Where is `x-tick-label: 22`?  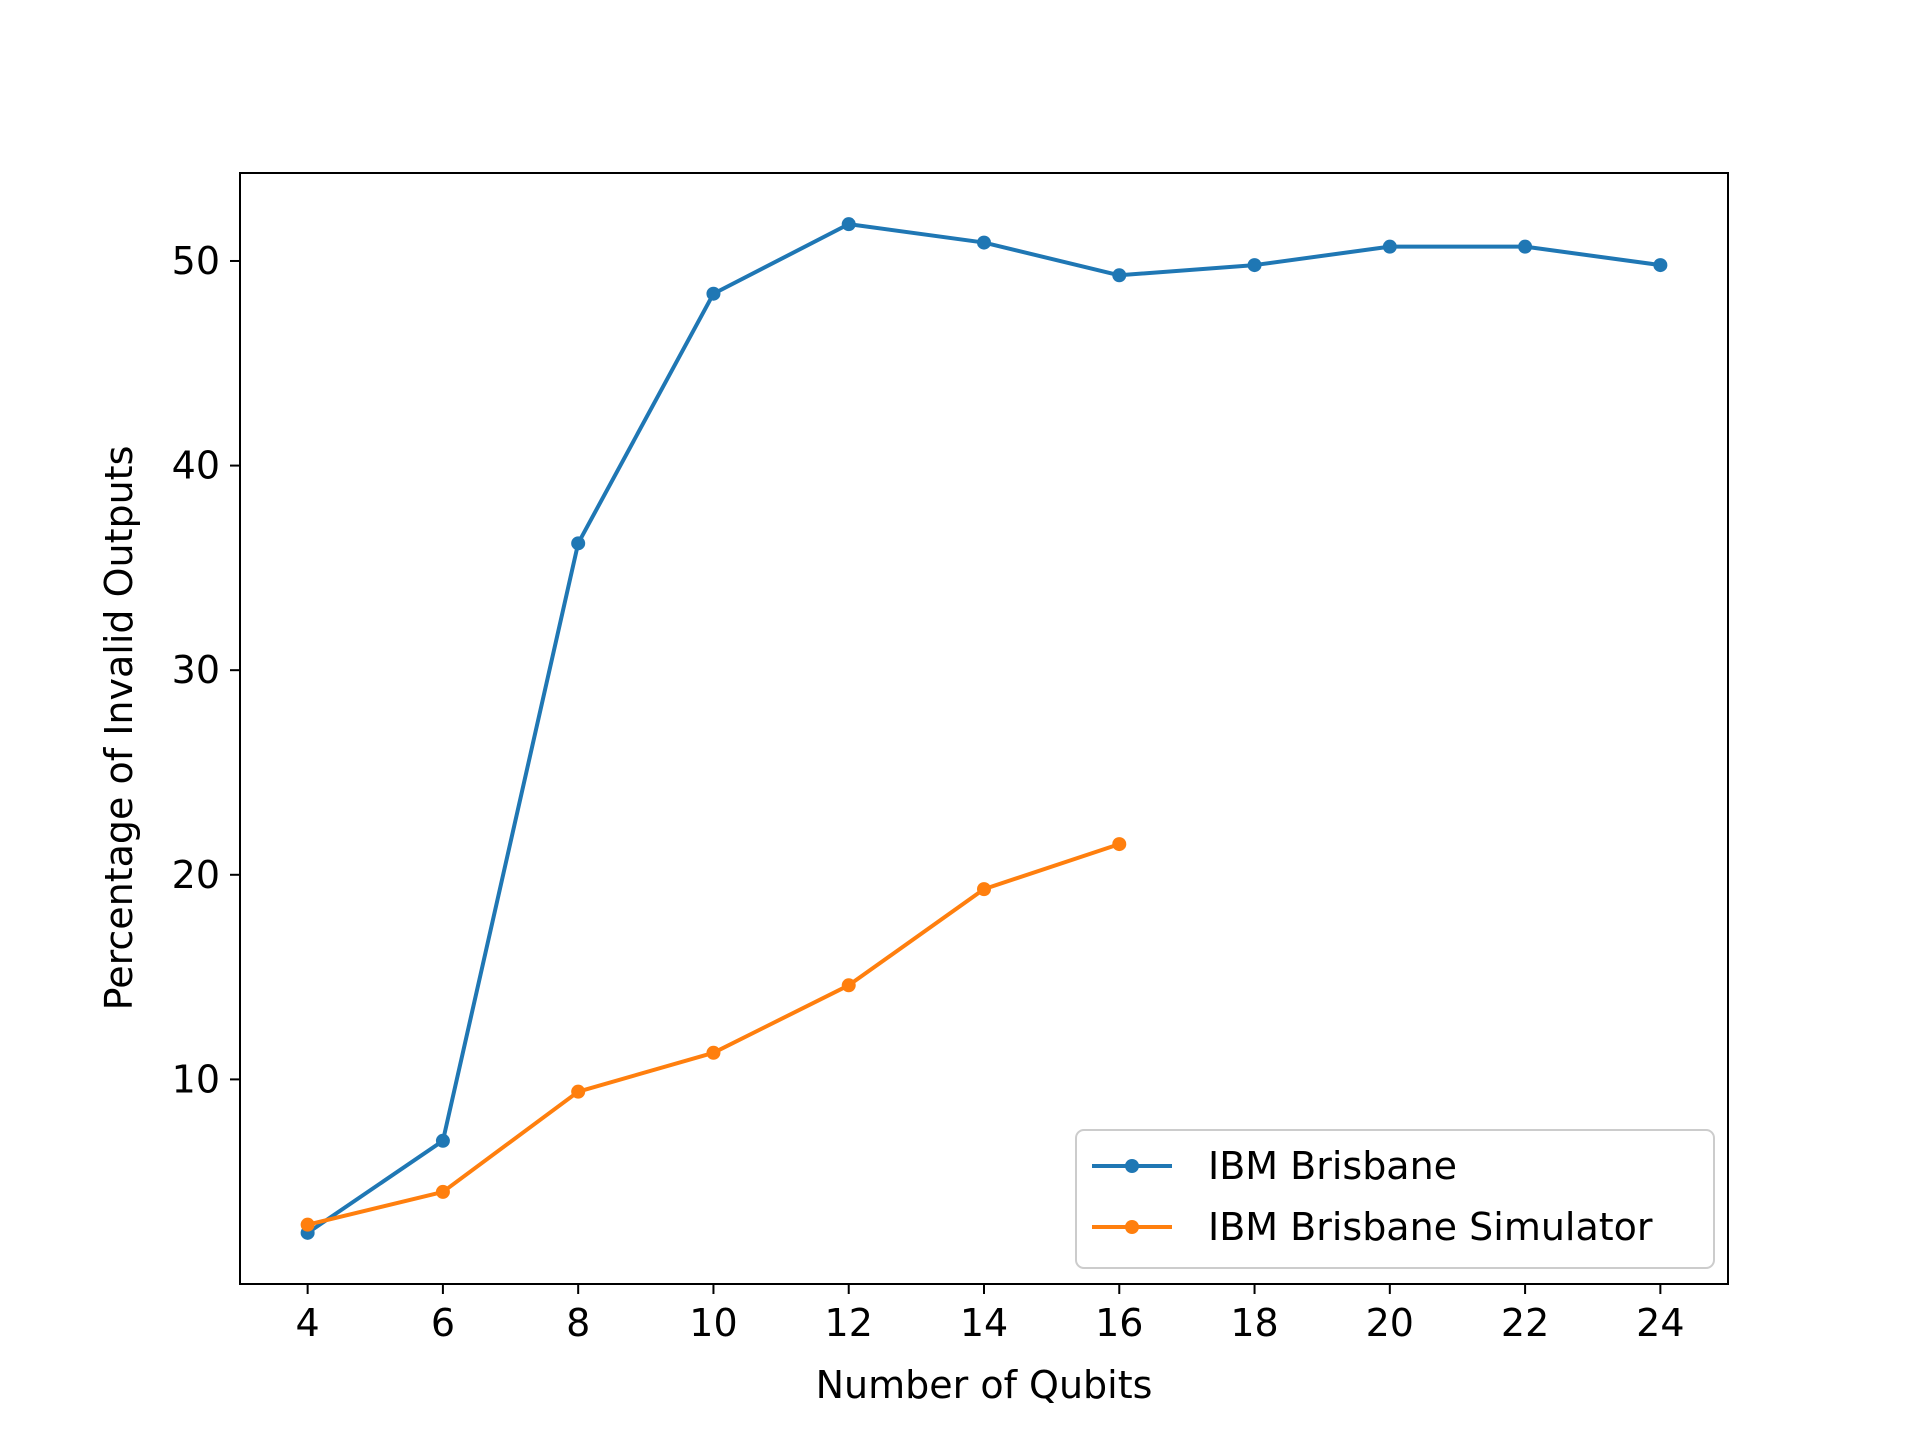 x-tick-label: 22 is located at coordinates (1525, 1323).